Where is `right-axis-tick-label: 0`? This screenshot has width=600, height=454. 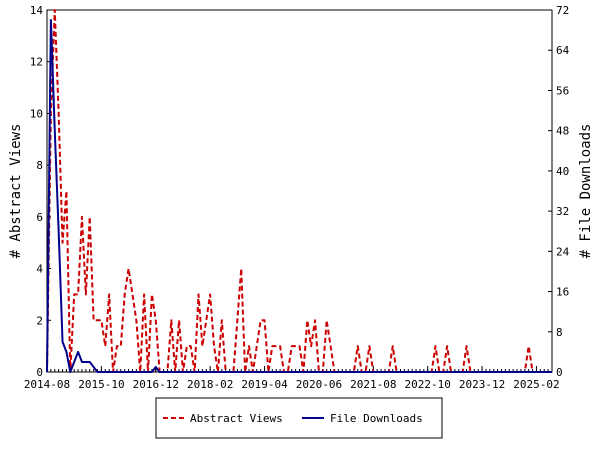 right-axis-tick-label: 0 is located at coordinates (559, 372).